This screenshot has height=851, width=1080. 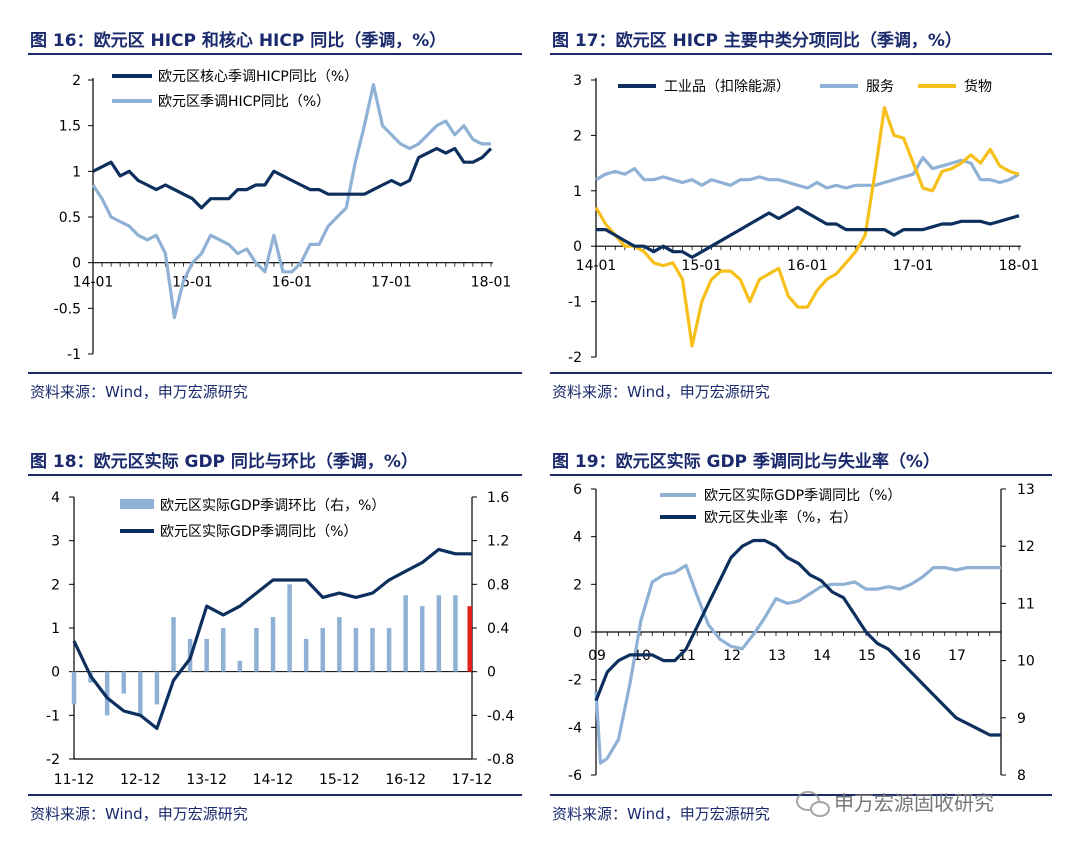 I want to click on y-tick-label-left: -1, so click(x=53, y=716).